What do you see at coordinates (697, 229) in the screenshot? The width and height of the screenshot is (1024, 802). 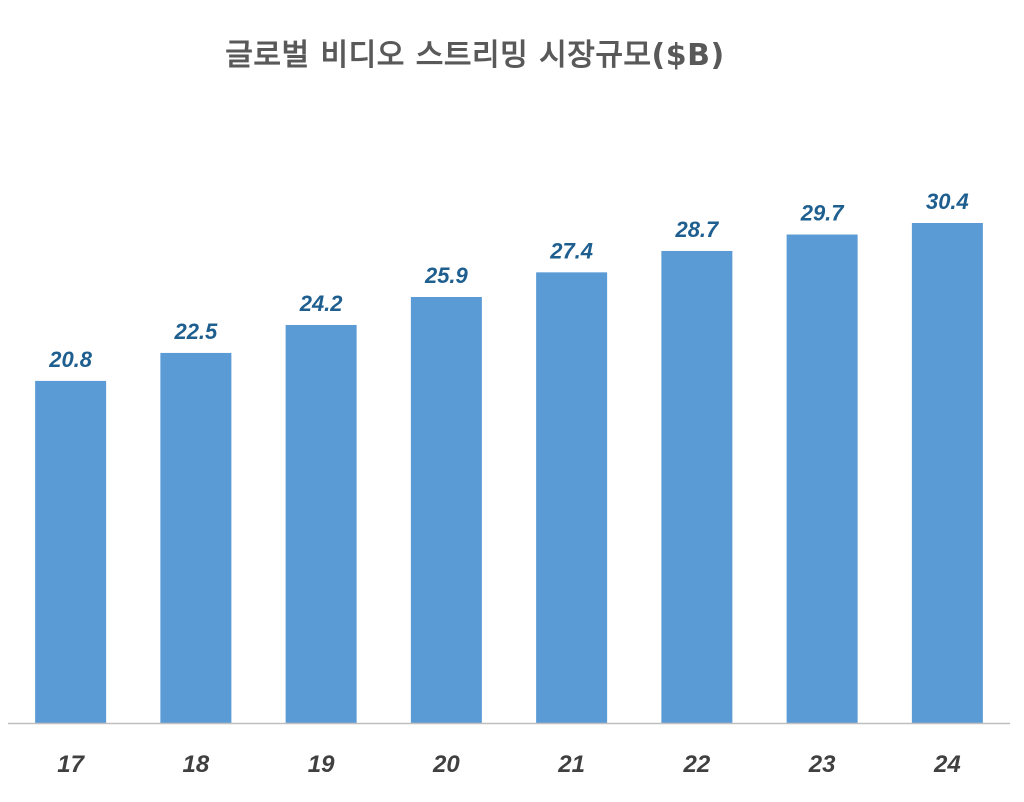 I see `data-label-22: 28.7` at bounding box center [697, 229].